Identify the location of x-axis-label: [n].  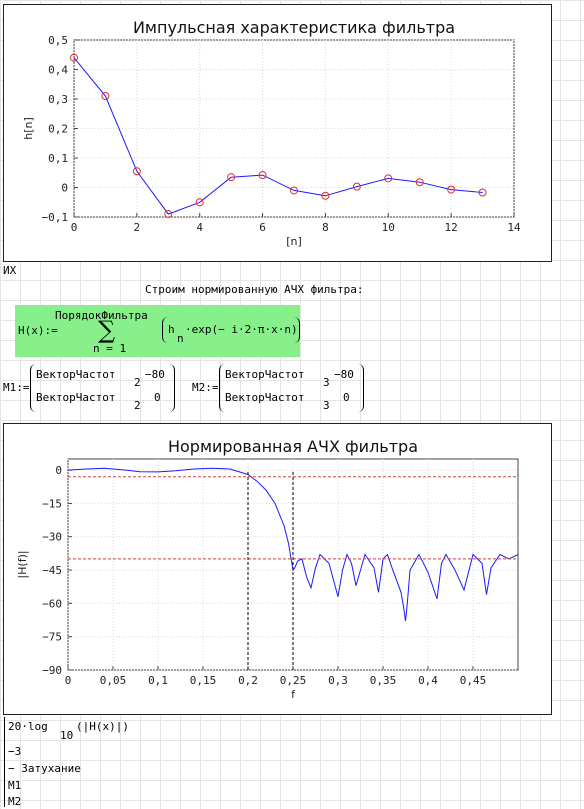
(294, 241).